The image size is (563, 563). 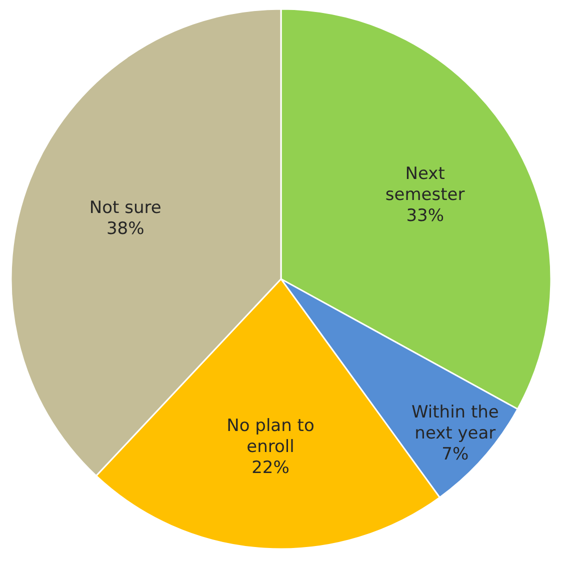 What do you see at coordinates (270, 437) in the screenshot?
I see `slice-label: No plan to enroll` at bounding box center [270, 437].